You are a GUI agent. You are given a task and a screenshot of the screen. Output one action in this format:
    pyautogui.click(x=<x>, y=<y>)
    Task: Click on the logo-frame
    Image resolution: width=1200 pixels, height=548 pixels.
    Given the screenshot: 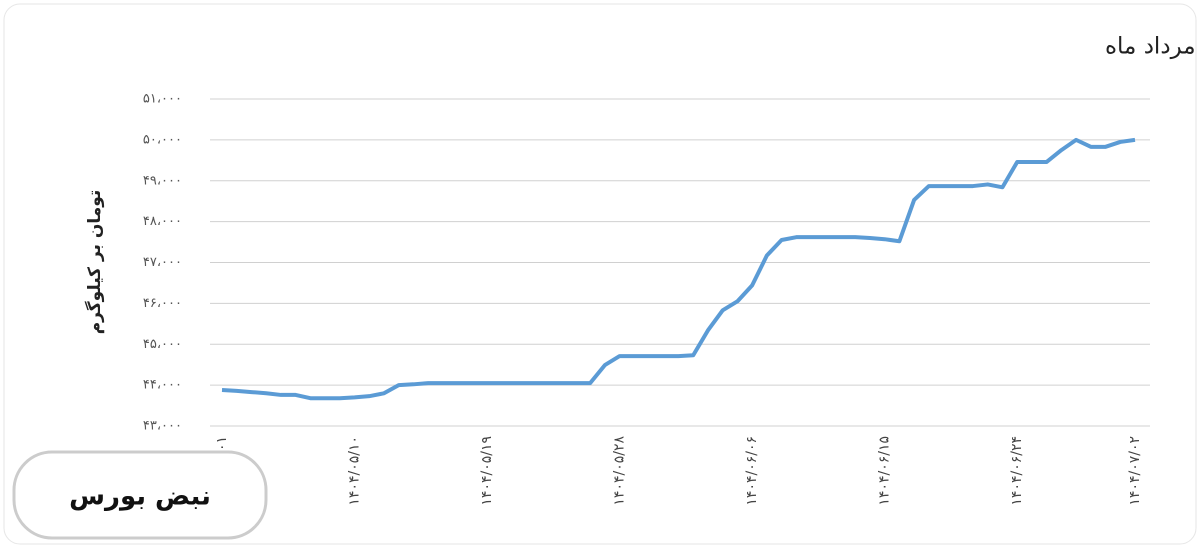 What is the action you would take?
    pyautogui.click(x=140, y=495)
    